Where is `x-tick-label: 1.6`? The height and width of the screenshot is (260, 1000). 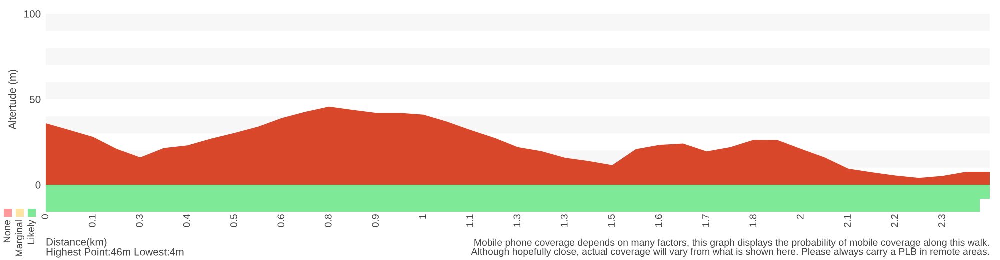
x-tick-label: 1.6 is located at coordinates (658, 220).